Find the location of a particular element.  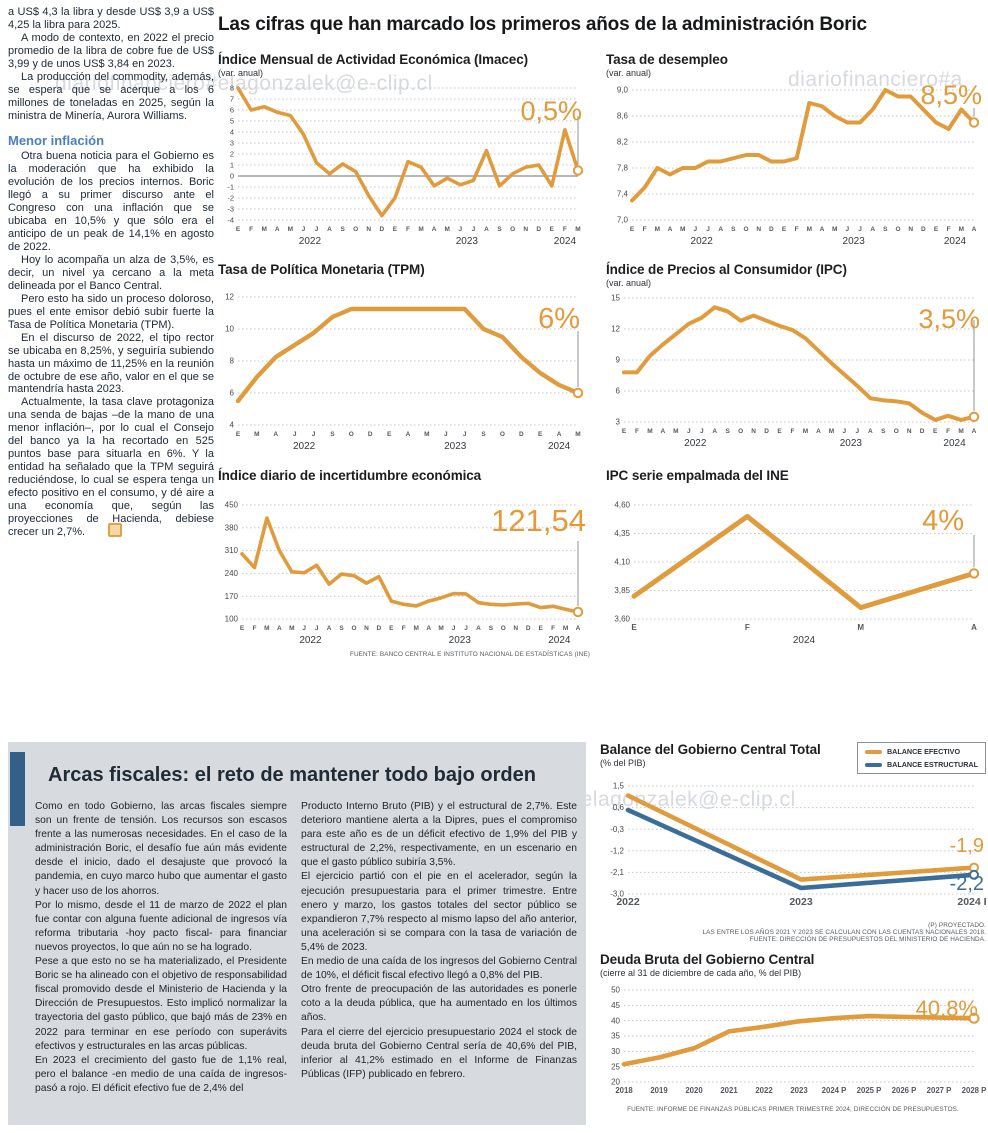

svg-text: 10 is located at coordinates (229, 329).